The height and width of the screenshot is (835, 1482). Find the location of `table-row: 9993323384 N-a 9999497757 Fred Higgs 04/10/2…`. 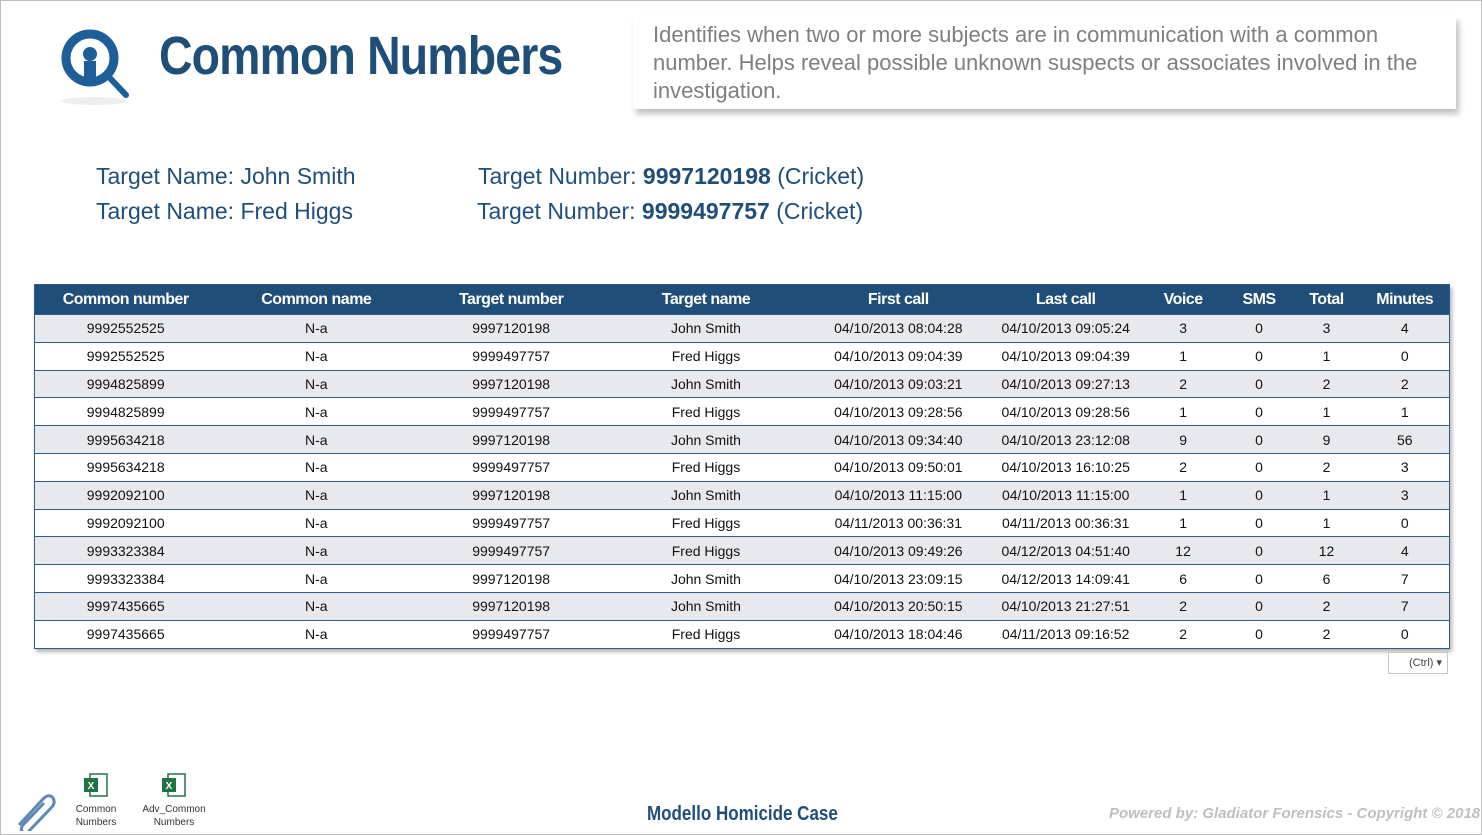

table-row: 9993323384 N-a 9999497757 Fred Higgs 04/10/2… is located at coordinates (742, 550).